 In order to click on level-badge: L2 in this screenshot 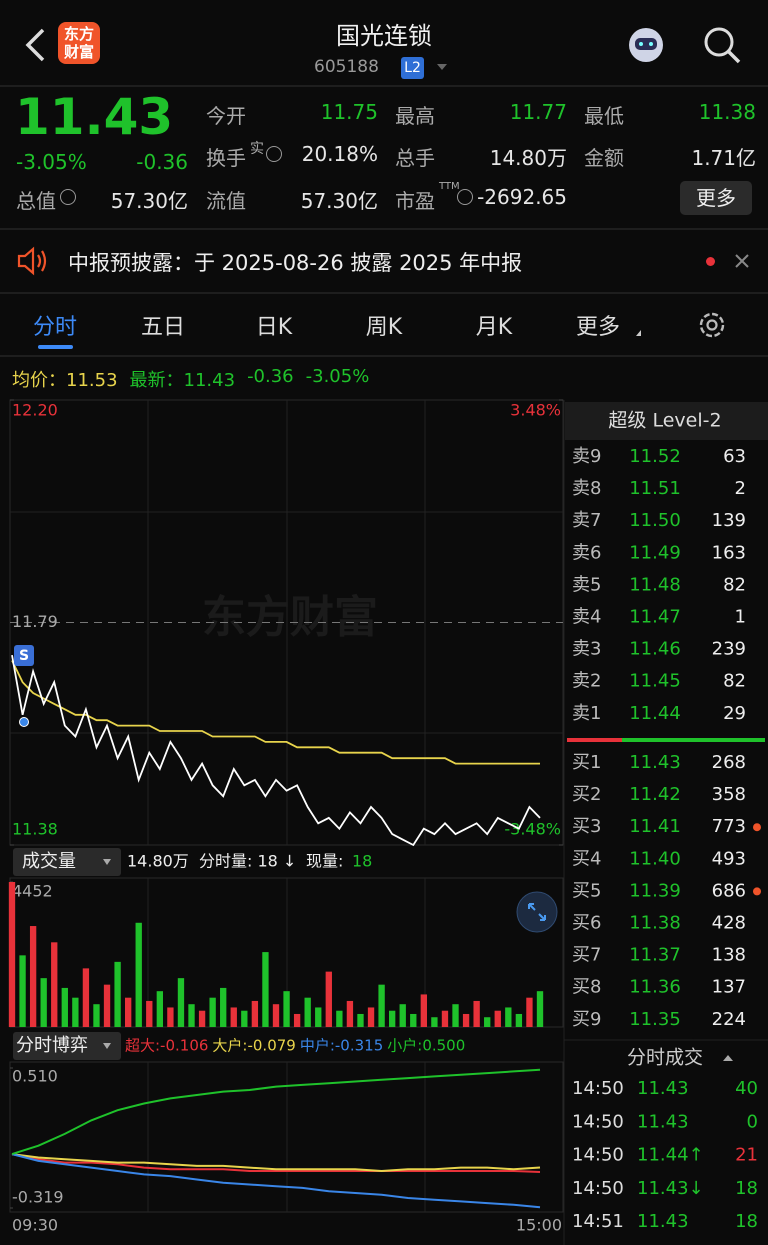, I will do `click(412, 68)`.